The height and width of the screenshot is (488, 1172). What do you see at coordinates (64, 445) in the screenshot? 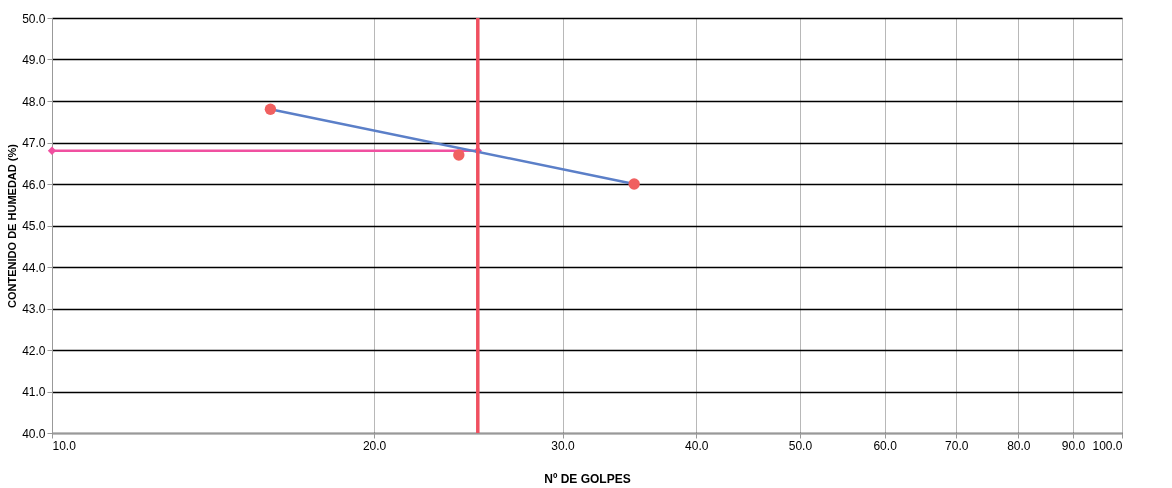
I see `x-tick-label: 10.0` at bounding box center [64, 445].